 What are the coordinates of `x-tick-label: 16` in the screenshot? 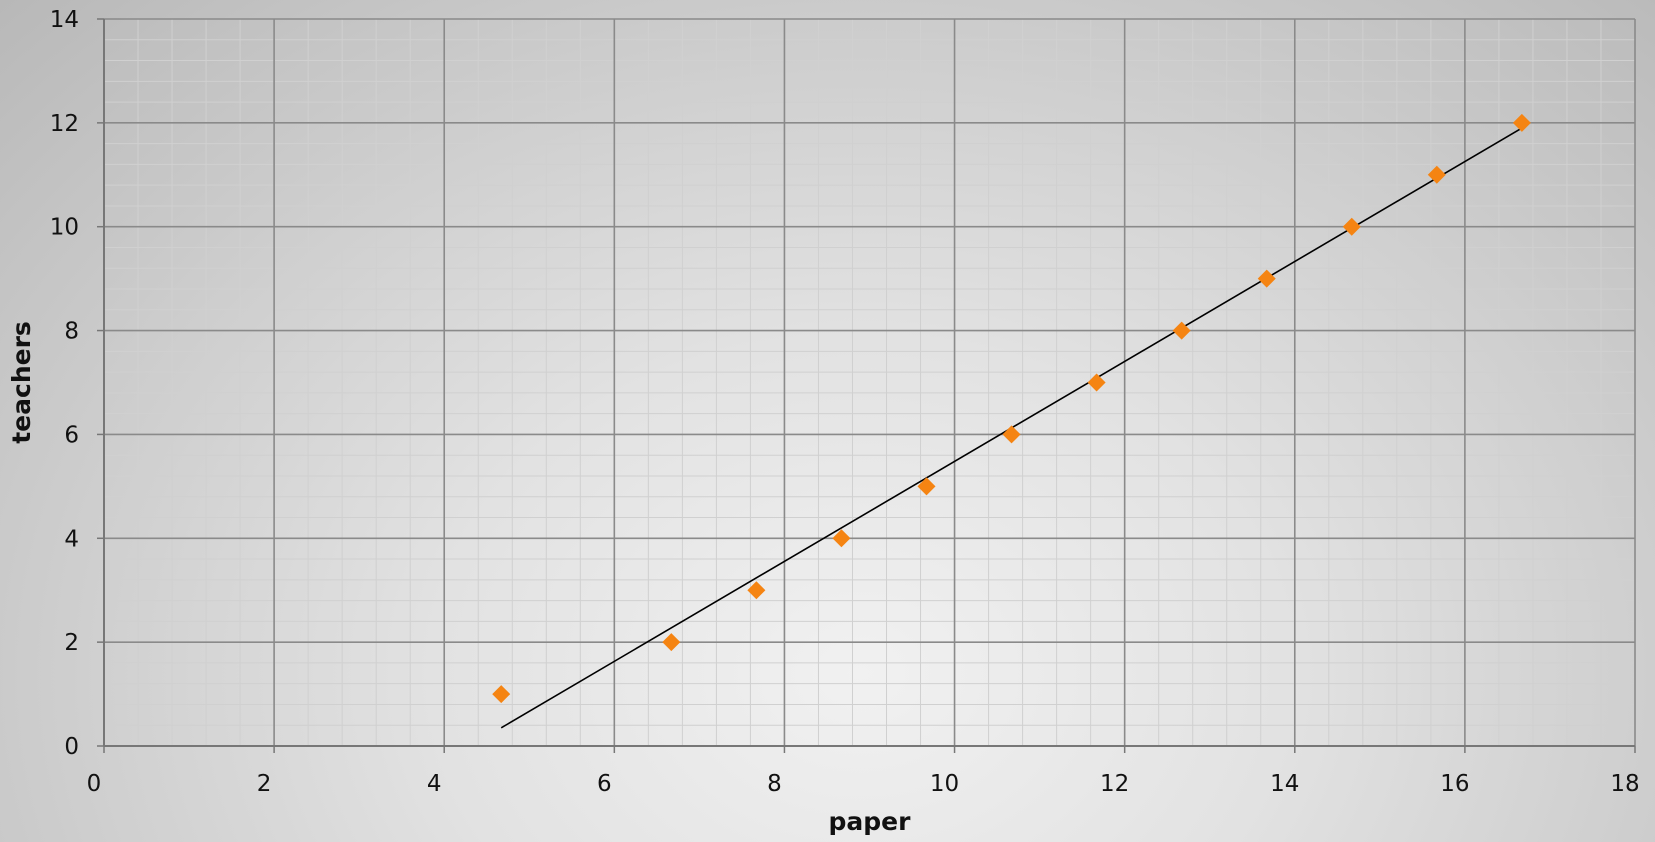 It's located at (1454, 784).